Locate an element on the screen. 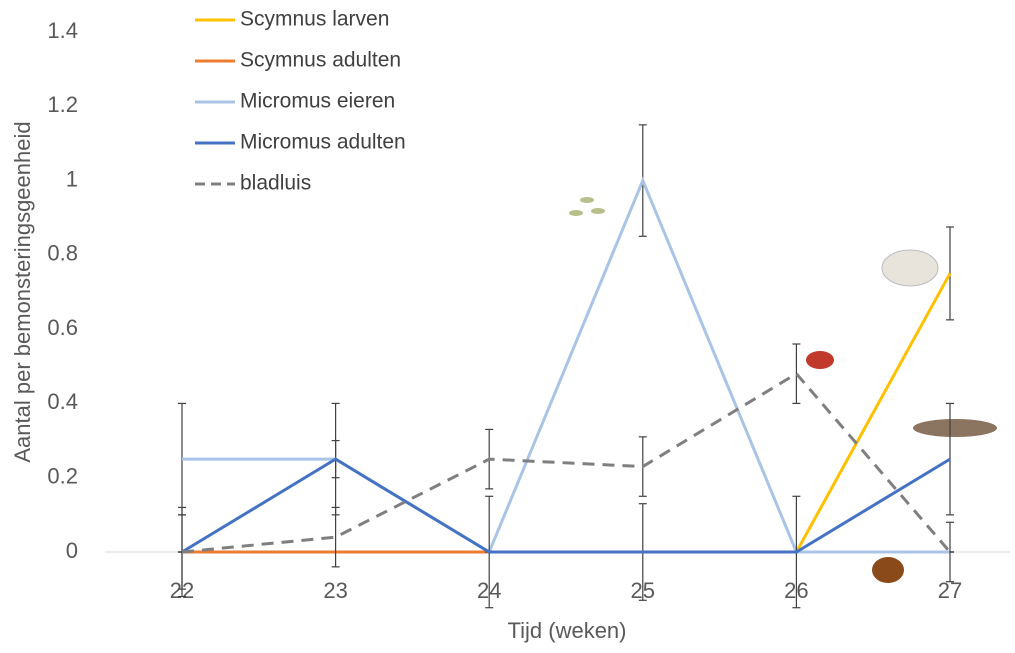  y-tick-label: 1 is located at coordinates (72, 178).